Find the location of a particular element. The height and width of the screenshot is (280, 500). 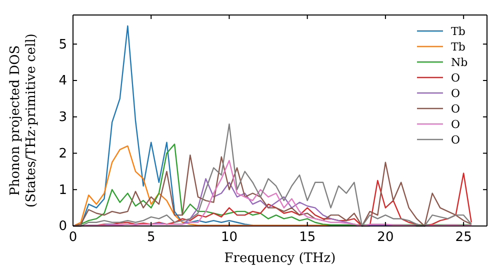

x-tick-label: 0 is located at coordinates (73, 238).